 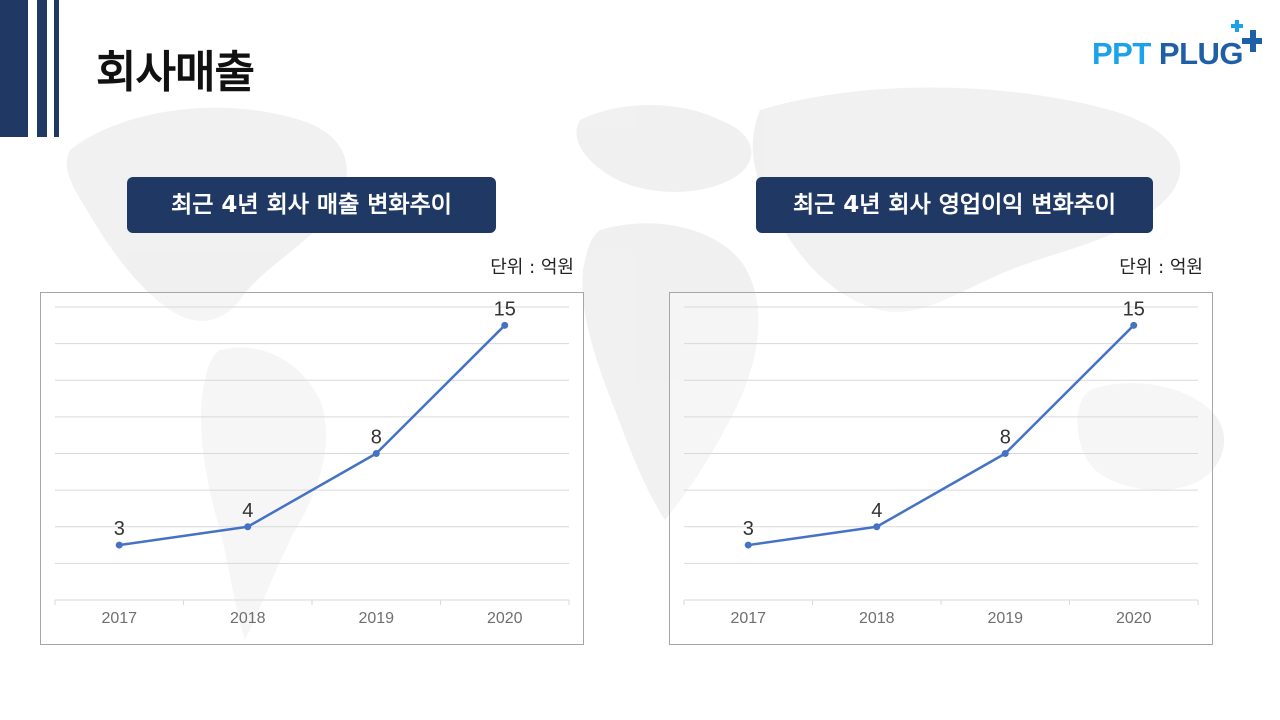 What do you see at coordinates (56, 68) in the screenshot?
I see `decor-bar-thin` at bounding box center [56, 68].